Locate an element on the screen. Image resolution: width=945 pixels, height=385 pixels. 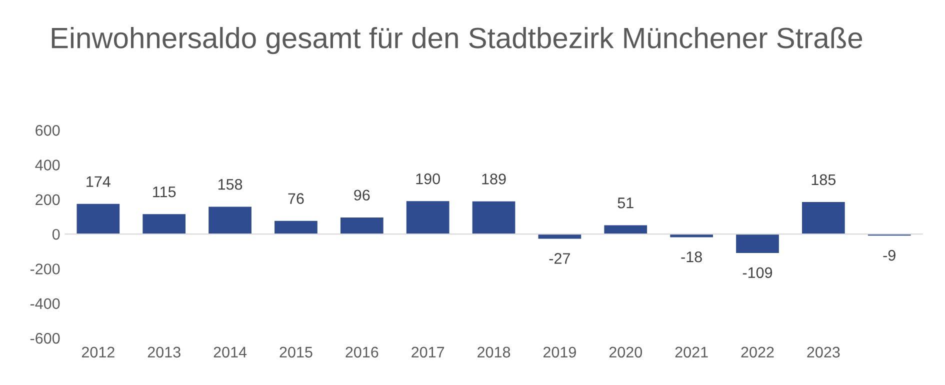
data-label: 174 is located at coordinates (98, 181).